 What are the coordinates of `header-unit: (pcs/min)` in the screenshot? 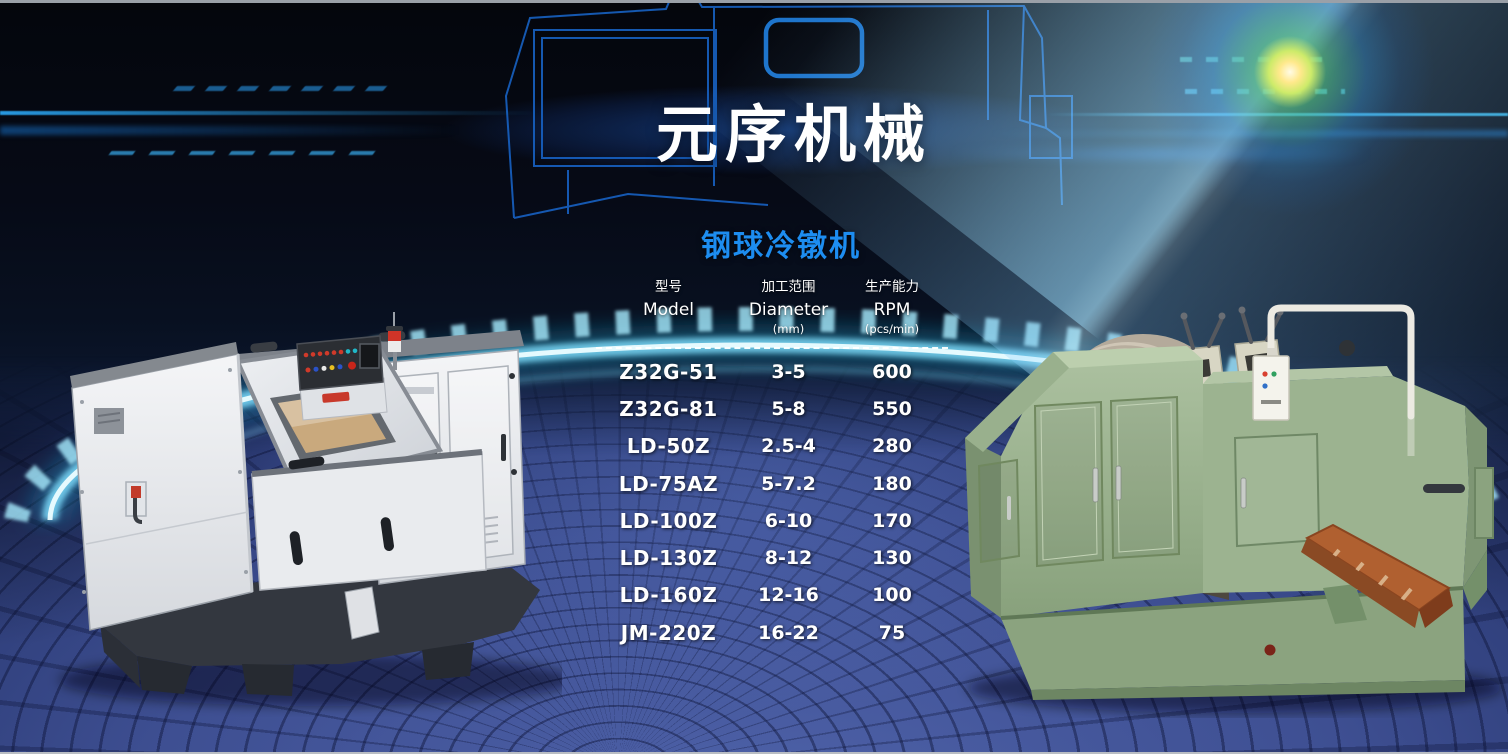 It's located at (892, 329).